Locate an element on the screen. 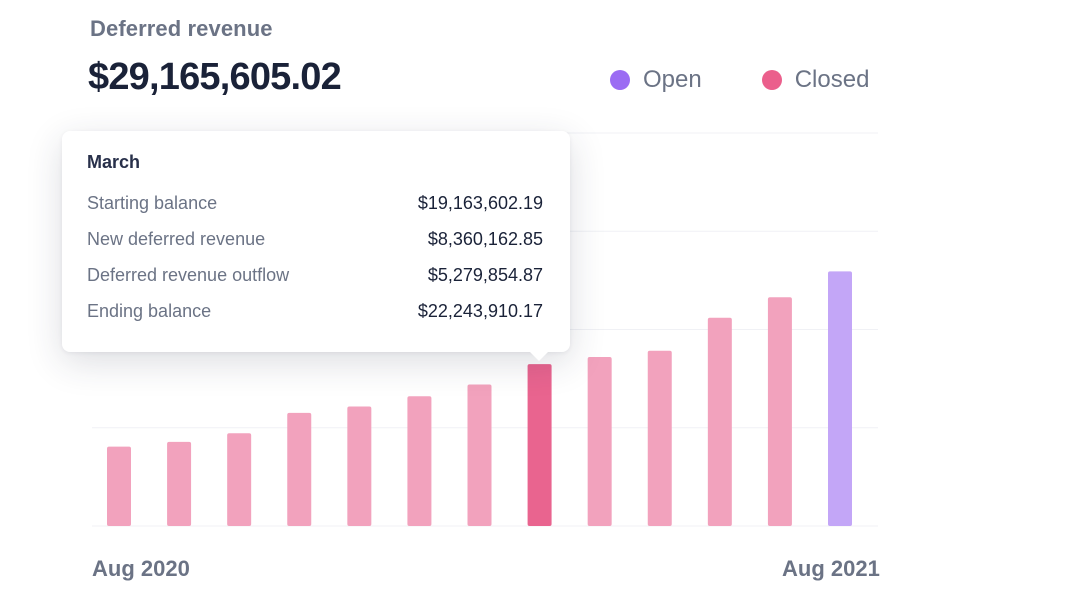  tooltip-row-value: $8,360,162.85 is located at coordinates (485, 238).